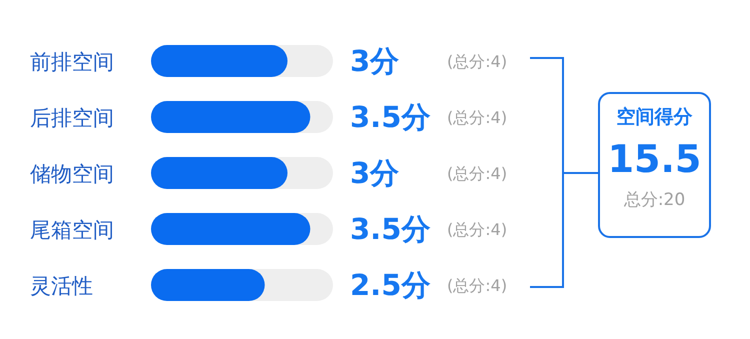  I want to click on y-tick-label: 储物空间, so click(72, 174).